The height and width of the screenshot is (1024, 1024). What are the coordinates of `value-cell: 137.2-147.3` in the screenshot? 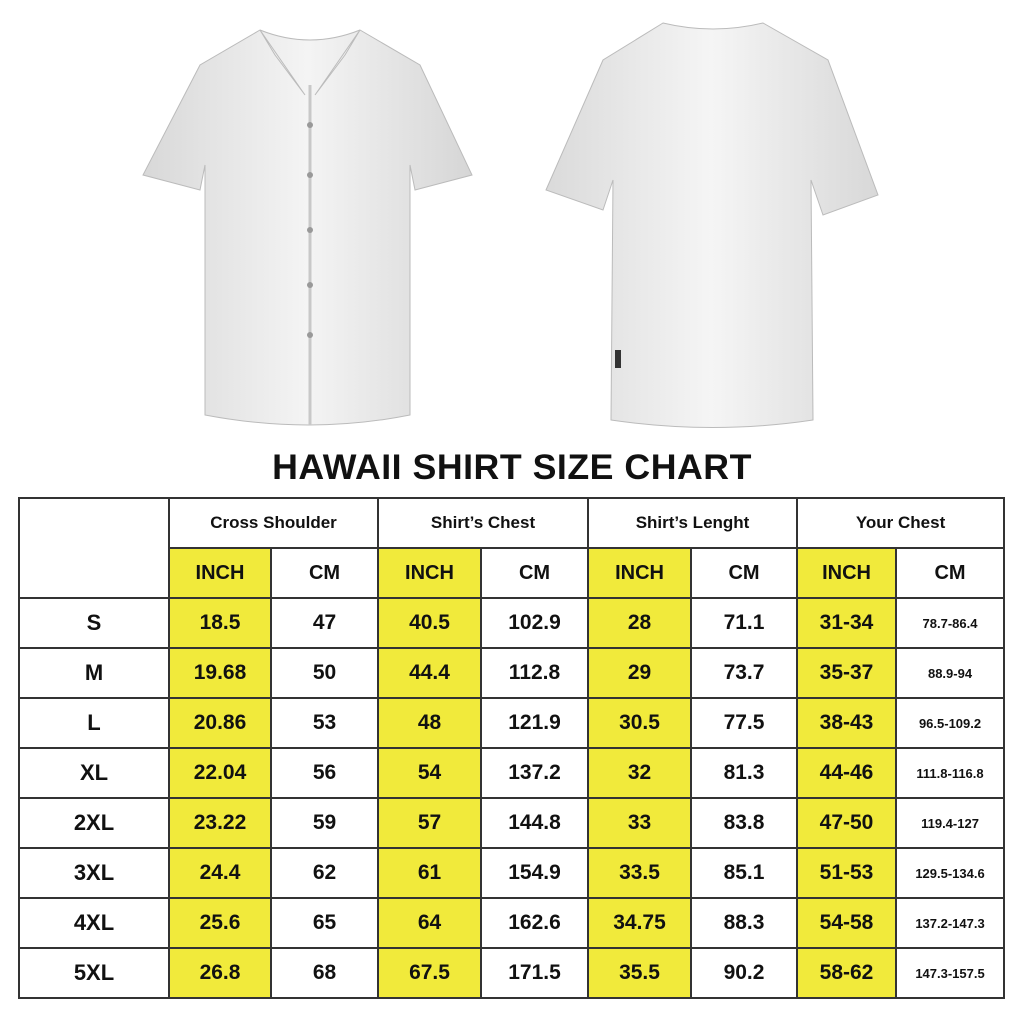 It's located at (950, 923).